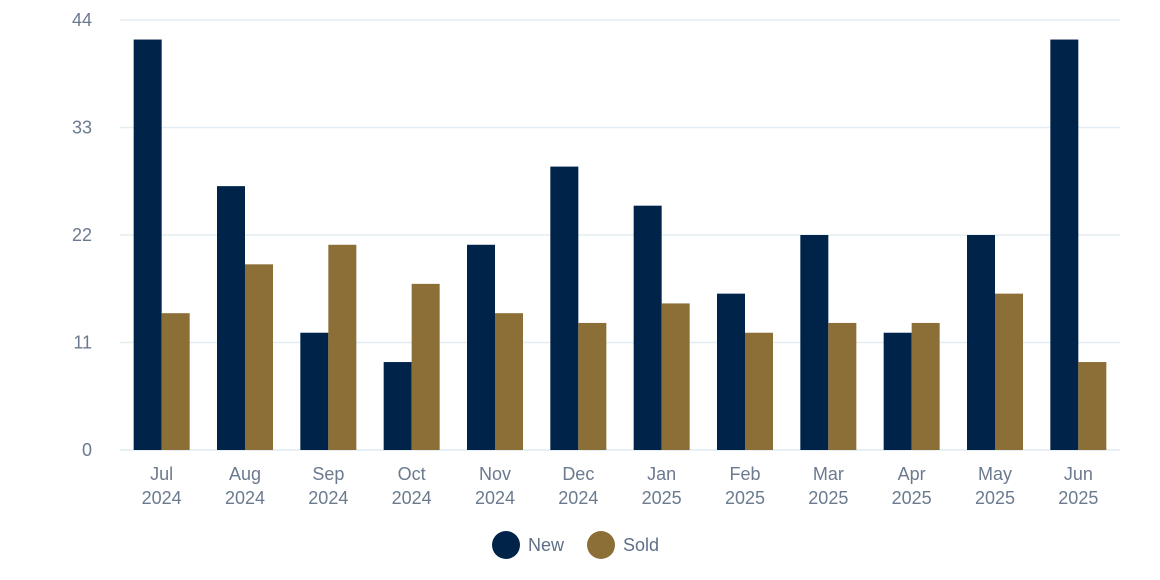  What do you see at coordinates (509, 381) in the screenshot?
I see `bar-sold-nov-2024` at bounding box center [509, 381].